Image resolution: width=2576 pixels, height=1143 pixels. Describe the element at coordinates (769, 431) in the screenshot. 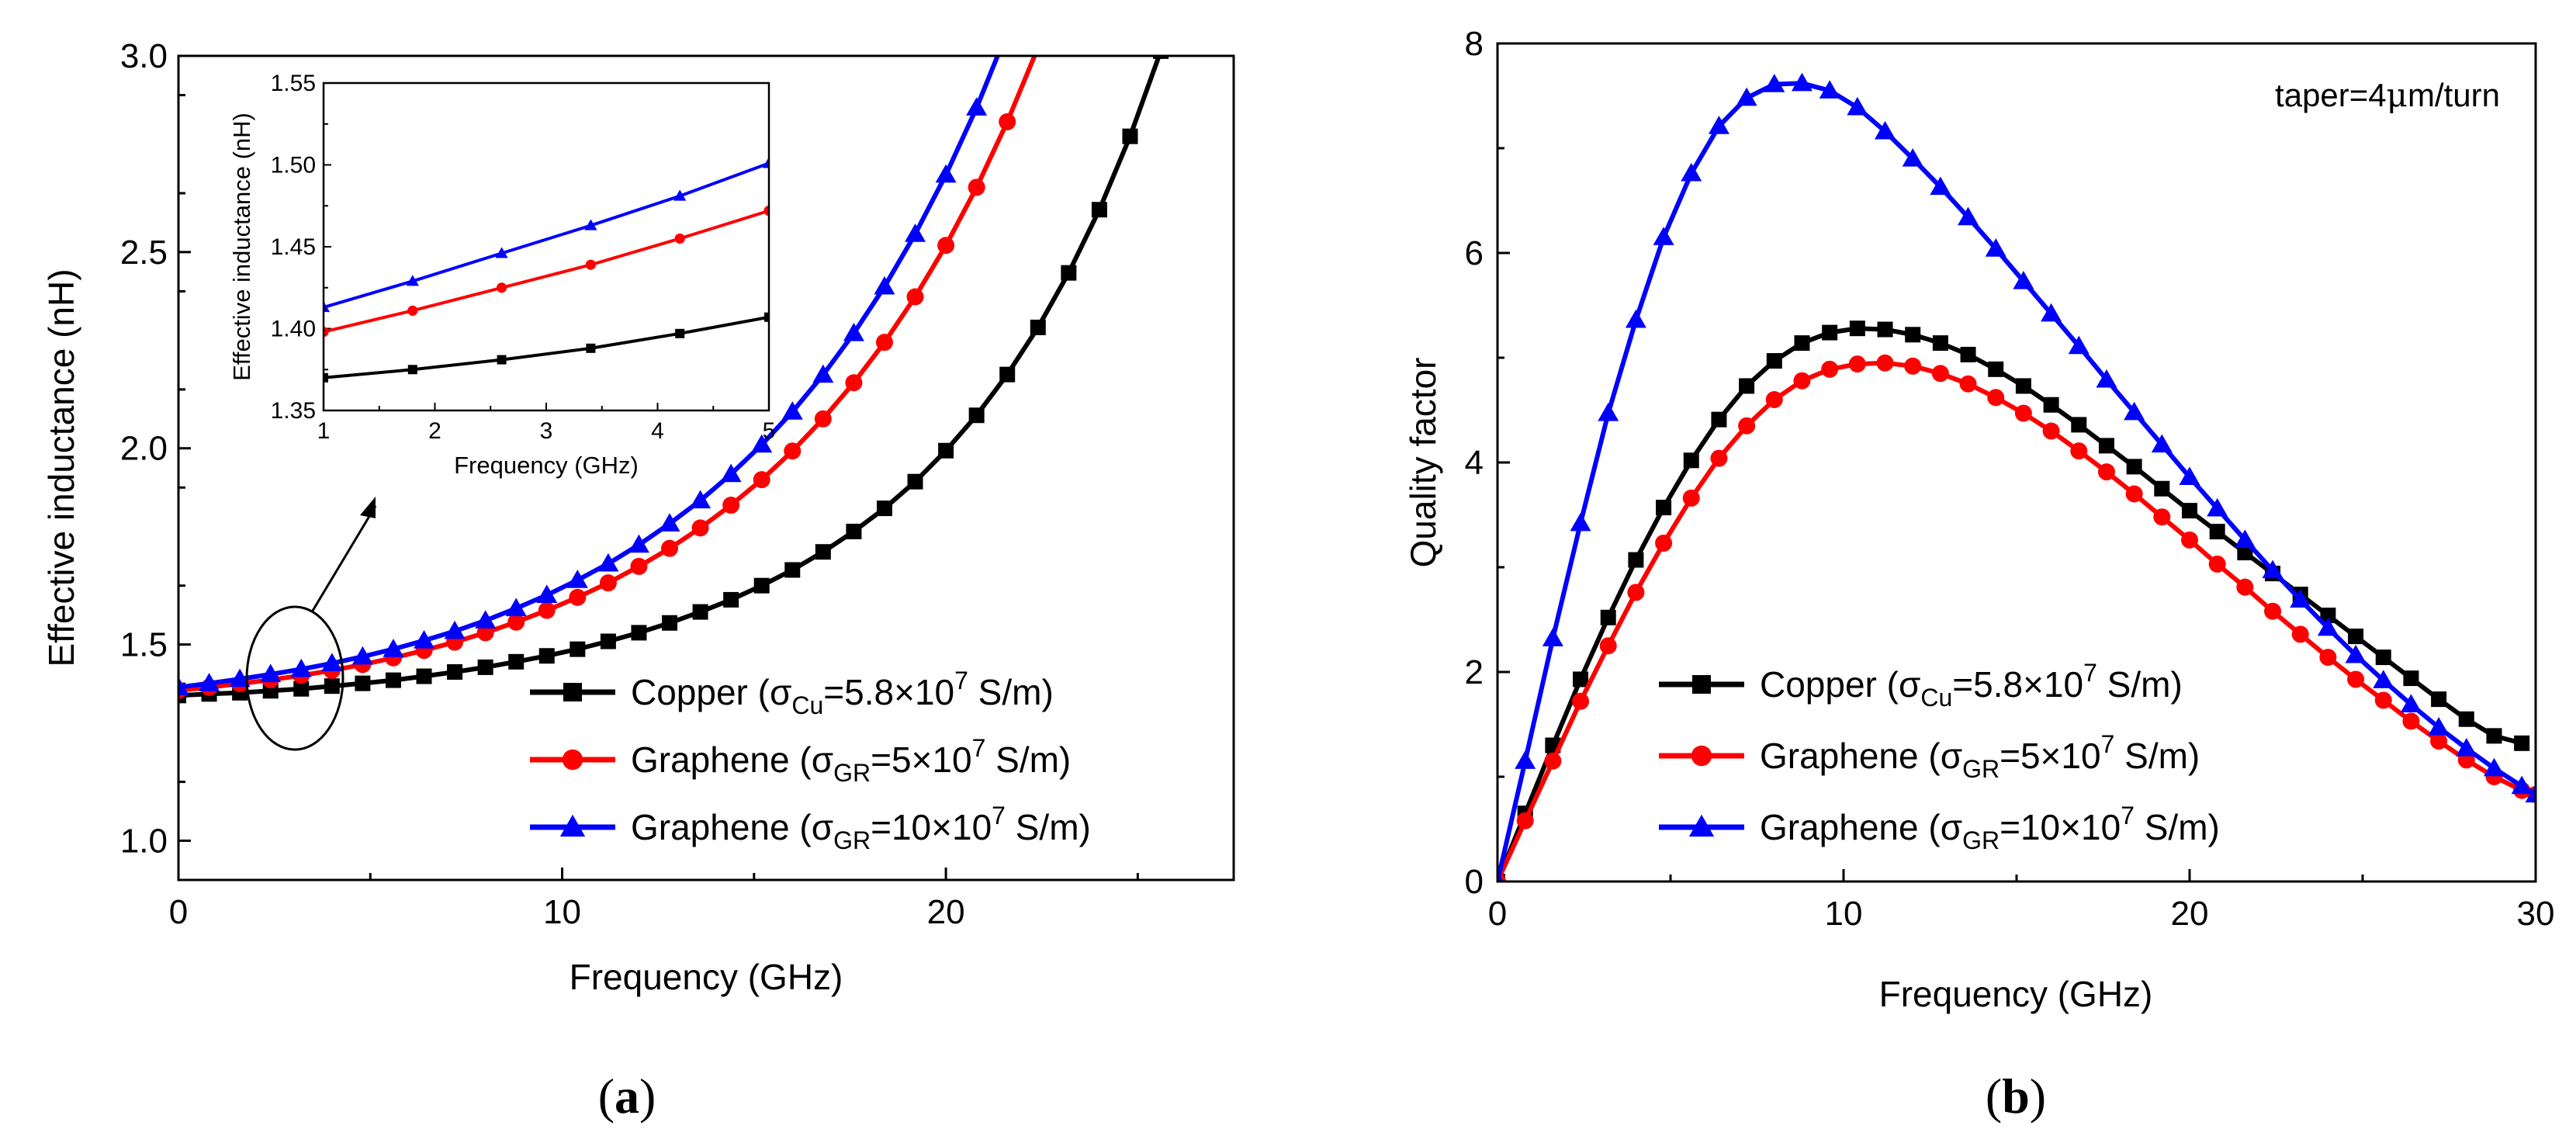

I see `inset-xtick-label-4: 5` at that location.